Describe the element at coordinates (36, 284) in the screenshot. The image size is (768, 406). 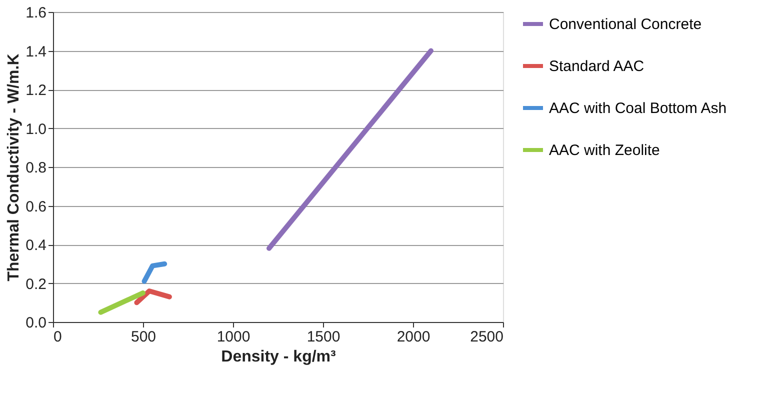
I see `y-tick-label: 0.2` at that location.